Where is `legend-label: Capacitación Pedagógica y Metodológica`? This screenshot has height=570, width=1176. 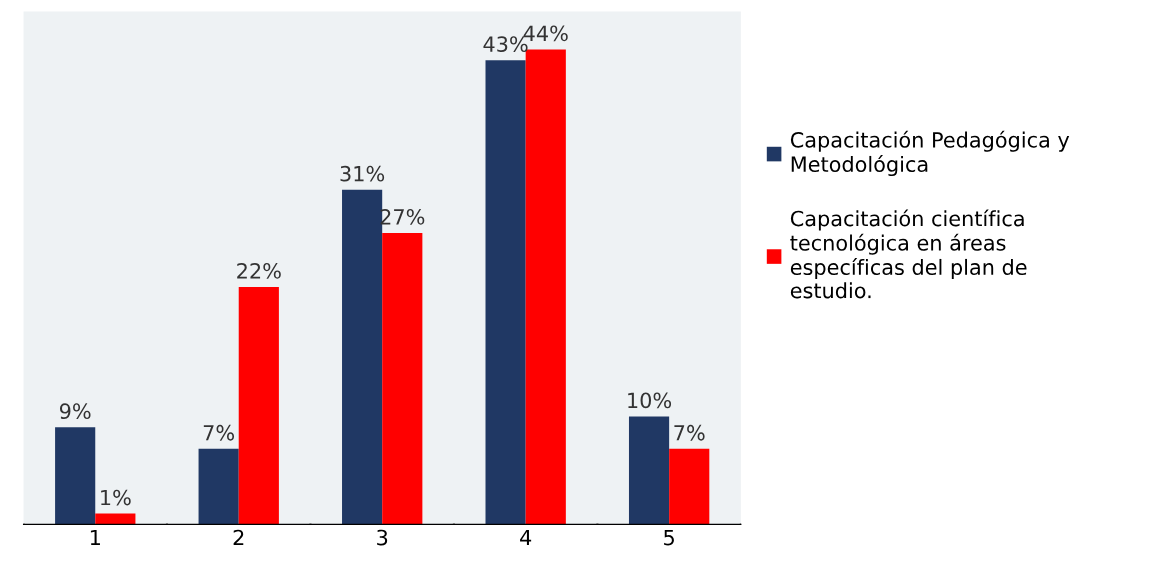 legend-label: Capacitación Pedagógica y Metodológica is located at coordinates (930, 153).